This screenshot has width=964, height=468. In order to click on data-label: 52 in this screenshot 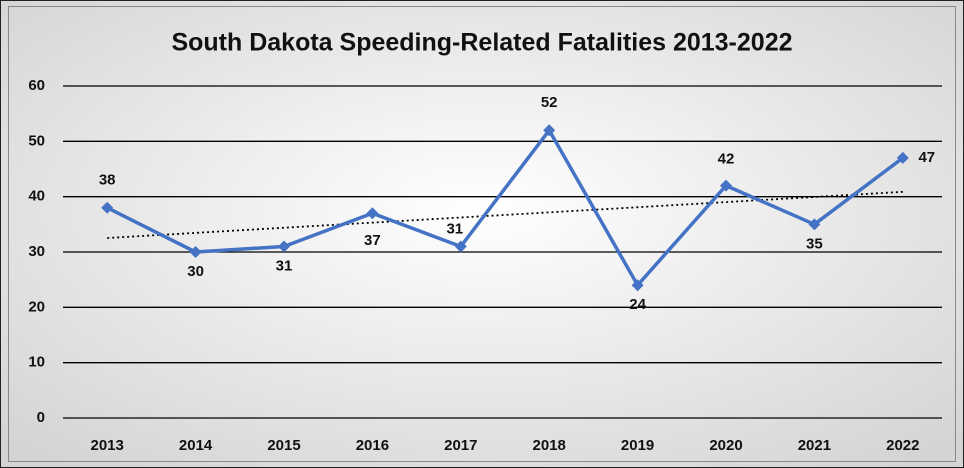, I will do `click(549, 102)`.